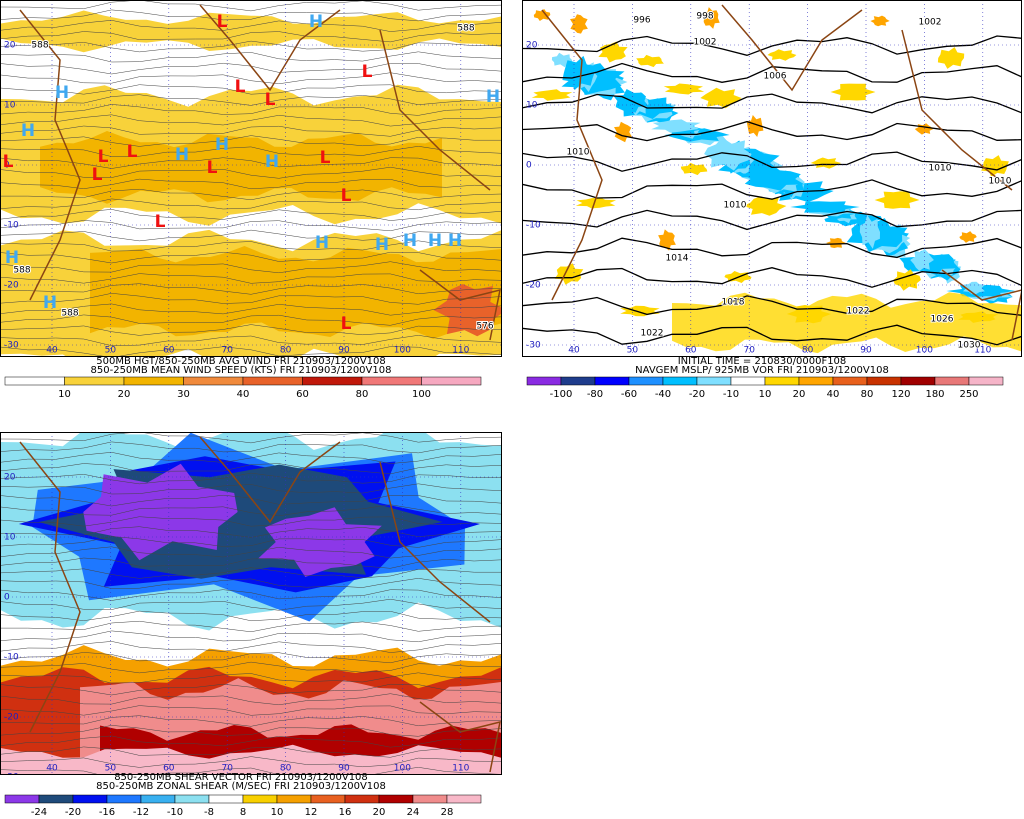 This screenshot has height=819, width=1024. I want to click on longitude-label: 60, so click(169, 769).